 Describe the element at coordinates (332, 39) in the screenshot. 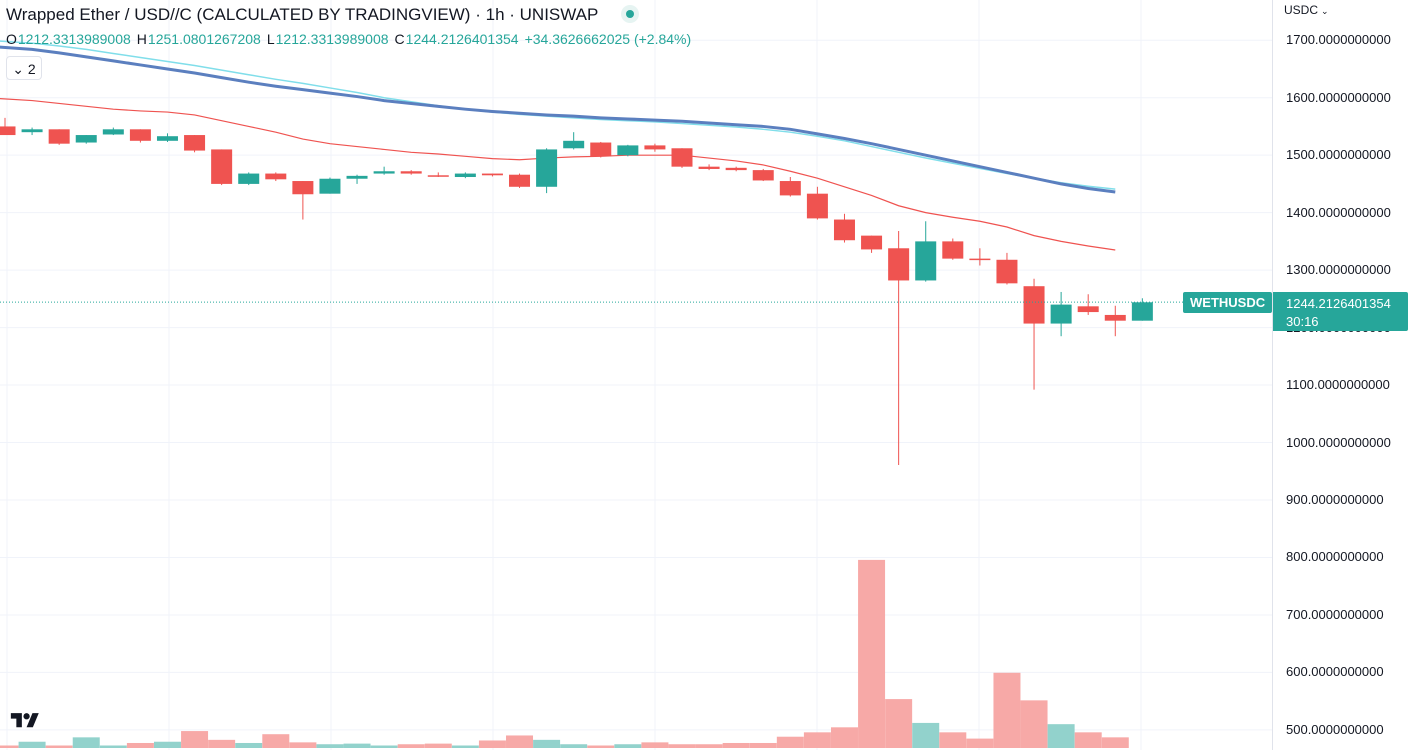

I see `low-value: 1212.3313989008` at that location.